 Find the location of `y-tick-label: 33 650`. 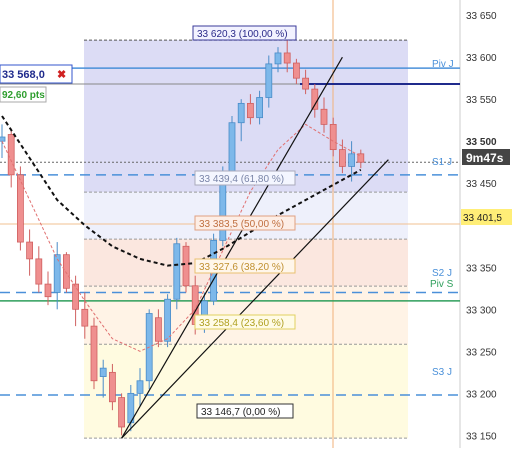

y-tick-label: 33 650 is located at coordinates (481, 16).